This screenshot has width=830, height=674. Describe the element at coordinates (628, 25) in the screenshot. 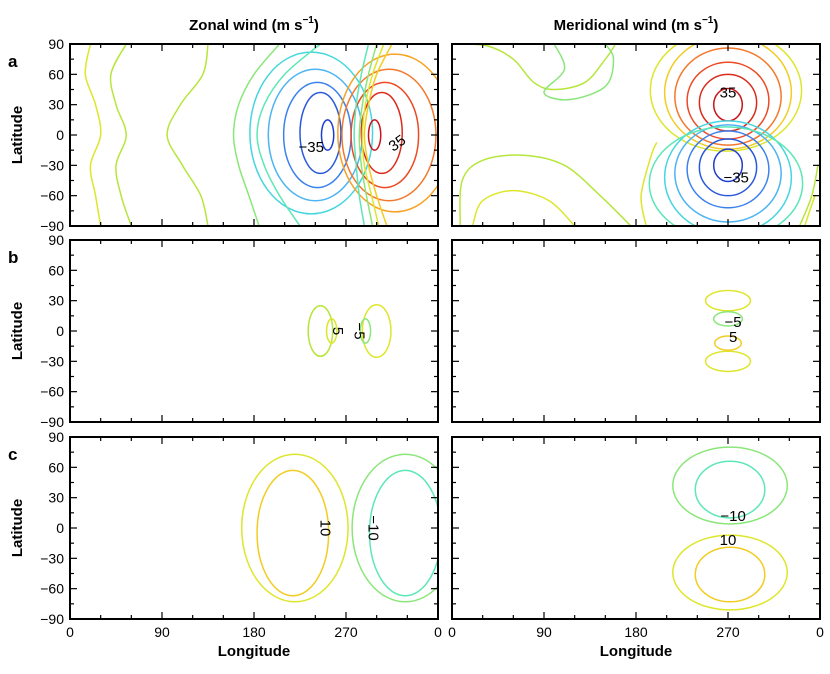

I see `column-title-text: Meridional wind (m s` at that location.